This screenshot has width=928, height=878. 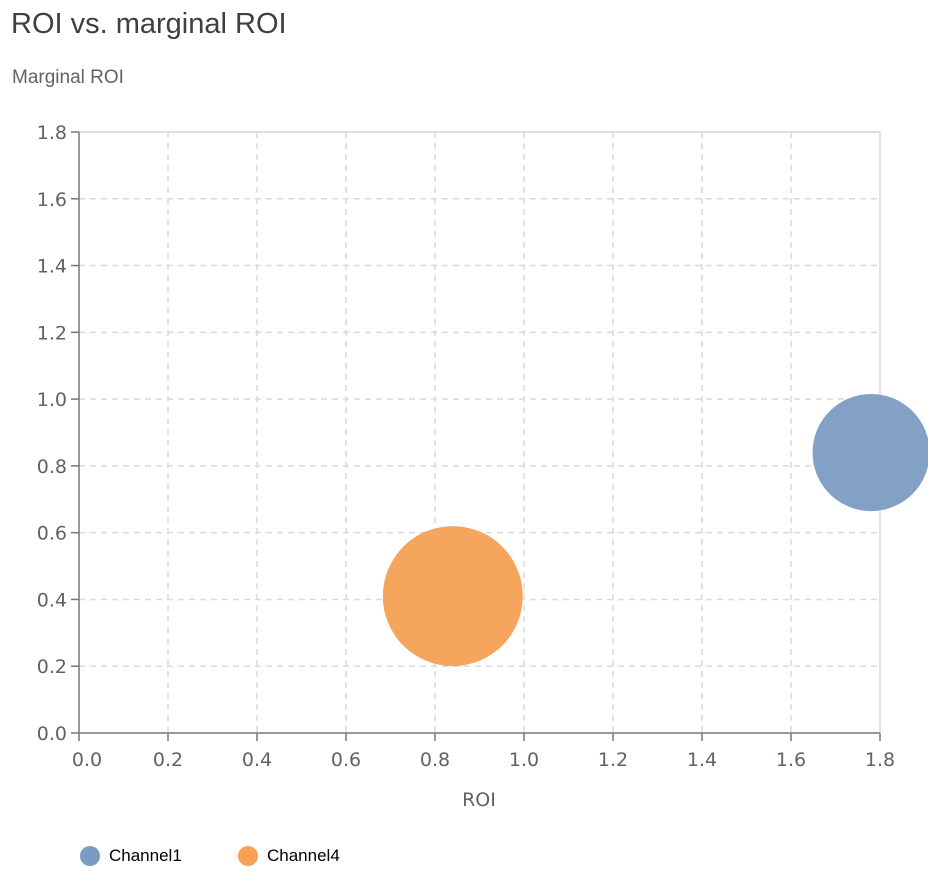 What do you see at coordinates (68, 77) in the screenshot?
I see `y-axis-label: Marginal ROI` at bounding box center [68, 77].